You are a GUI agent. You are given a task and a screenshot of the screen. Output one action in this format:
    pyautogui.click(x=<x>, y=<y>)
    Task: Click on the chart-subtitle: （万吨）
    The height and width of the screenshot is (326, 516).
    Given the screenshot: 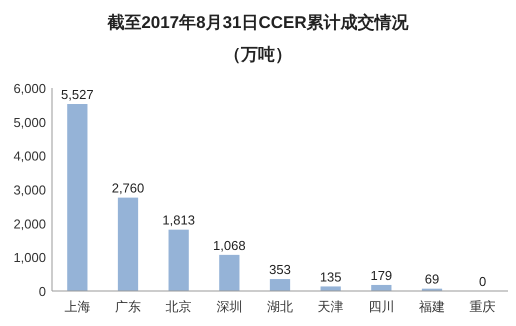 What is the action you would take?
    pyautogui.click(x=258, y=54)
    